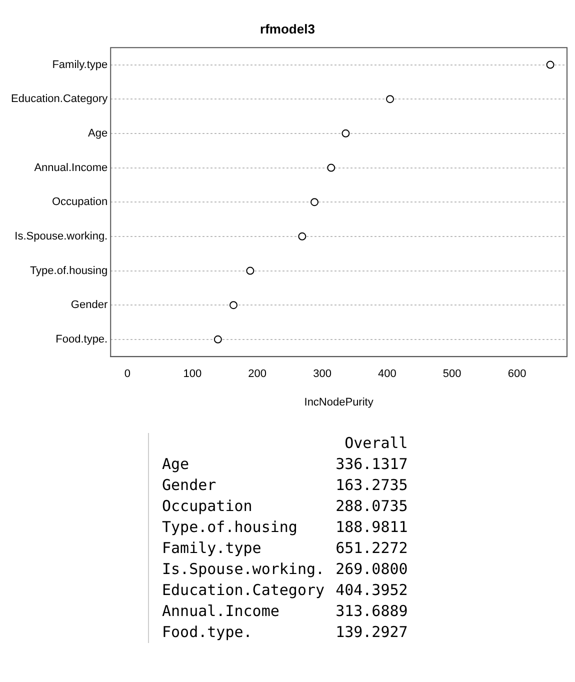  I want to click on x-tick-label: 100, so click(192, 374).